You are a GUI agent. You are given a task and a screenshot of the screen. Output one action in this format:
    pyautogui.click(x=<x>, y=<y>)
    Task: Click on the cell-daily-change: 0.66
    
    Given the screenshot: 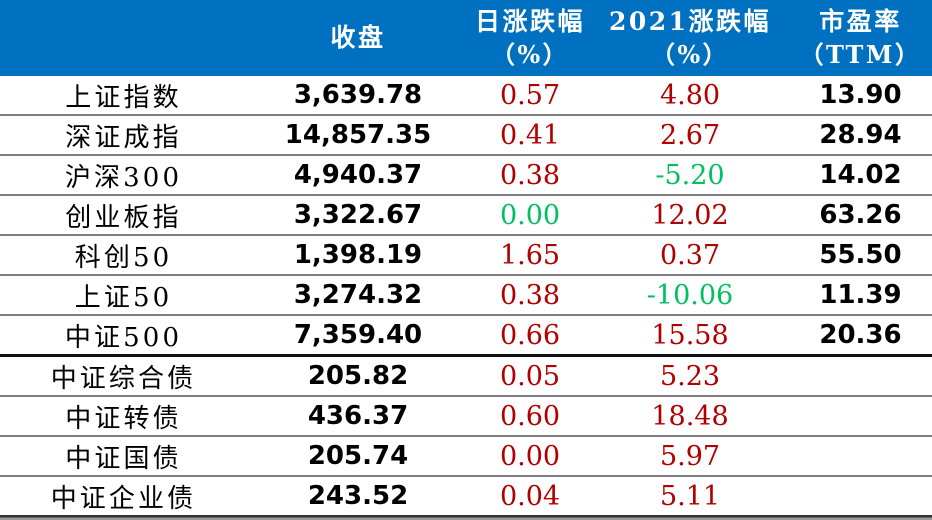 What is the action you would take?
    pyautogui.click(x=530, y=335)
    